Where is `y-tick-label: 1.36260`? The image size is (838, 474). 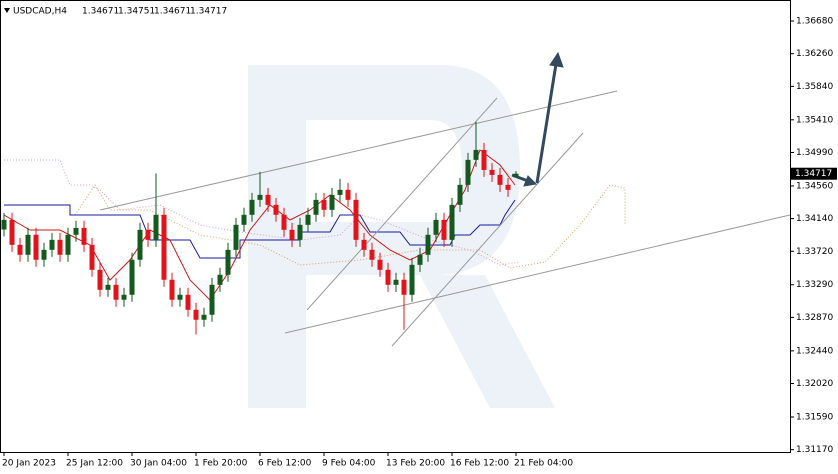 y-tick-label: 1.36260 is located at coordinates (814, 54).